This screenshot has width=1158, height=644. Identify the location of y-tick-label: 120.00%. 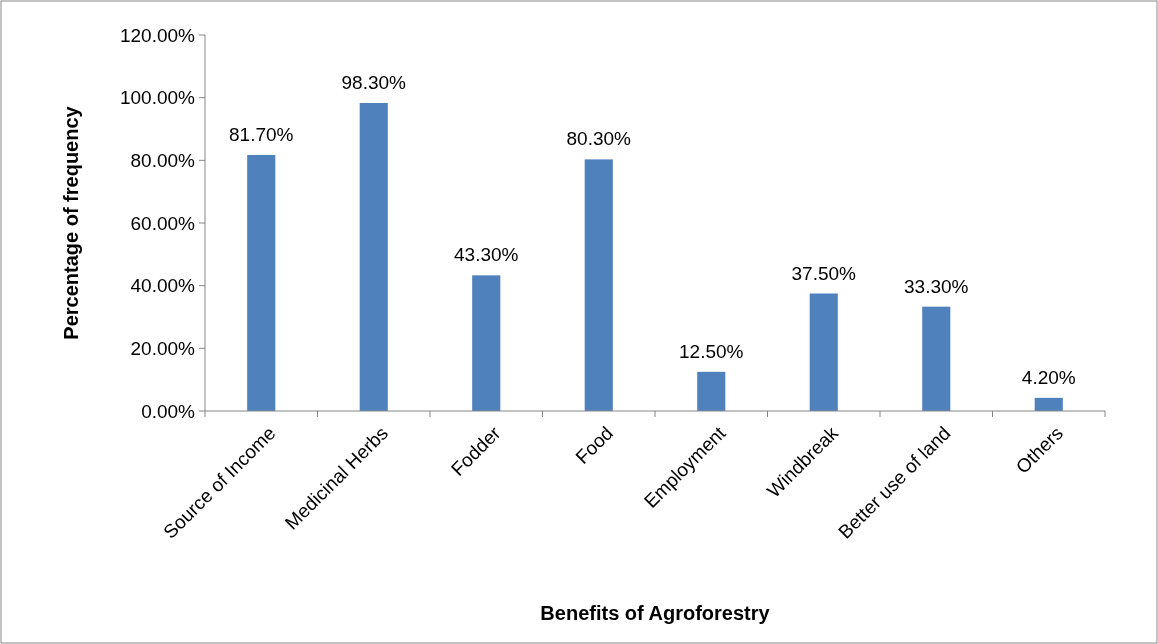
(157, 35).